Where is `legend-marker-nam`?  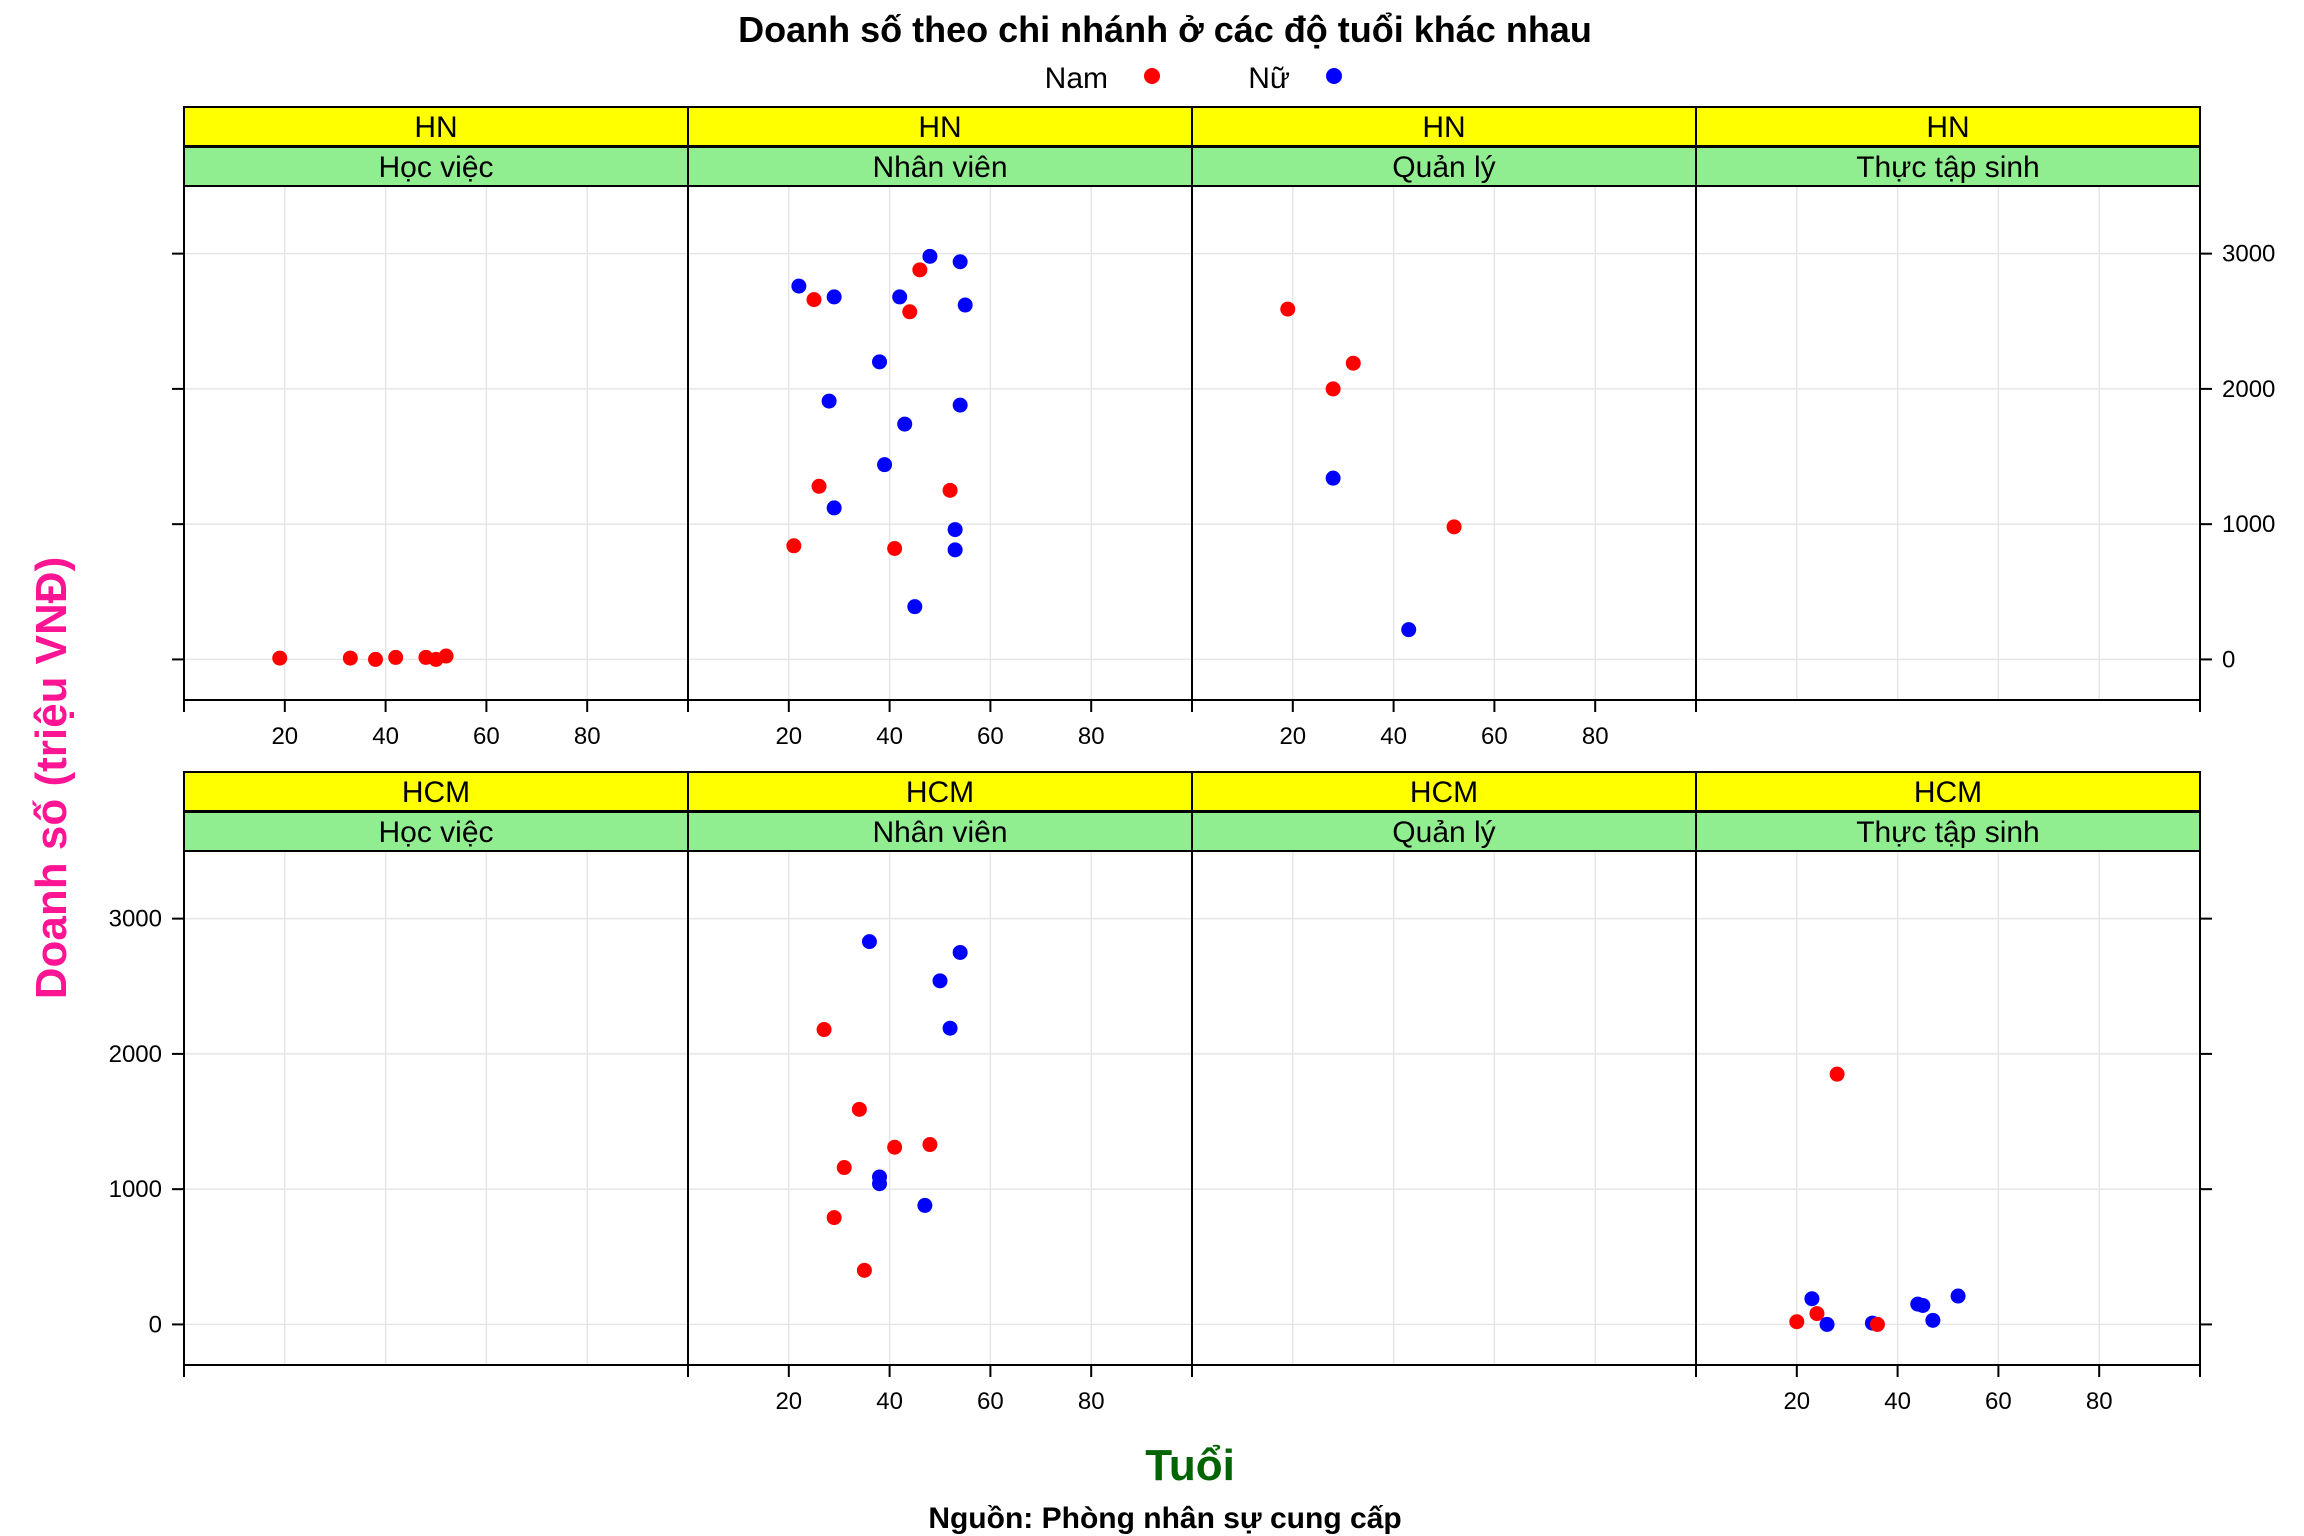 legend-marker-nam is located at coordinates (1152, 76).